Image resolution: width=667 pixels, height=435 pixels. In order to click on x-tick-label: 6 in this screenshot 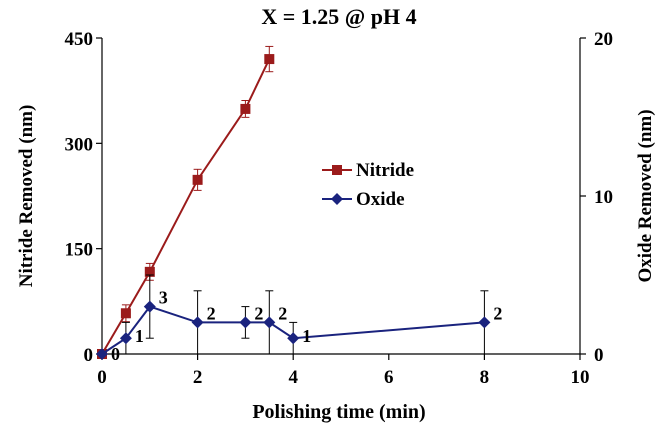, I will do `click(389, 377)`.